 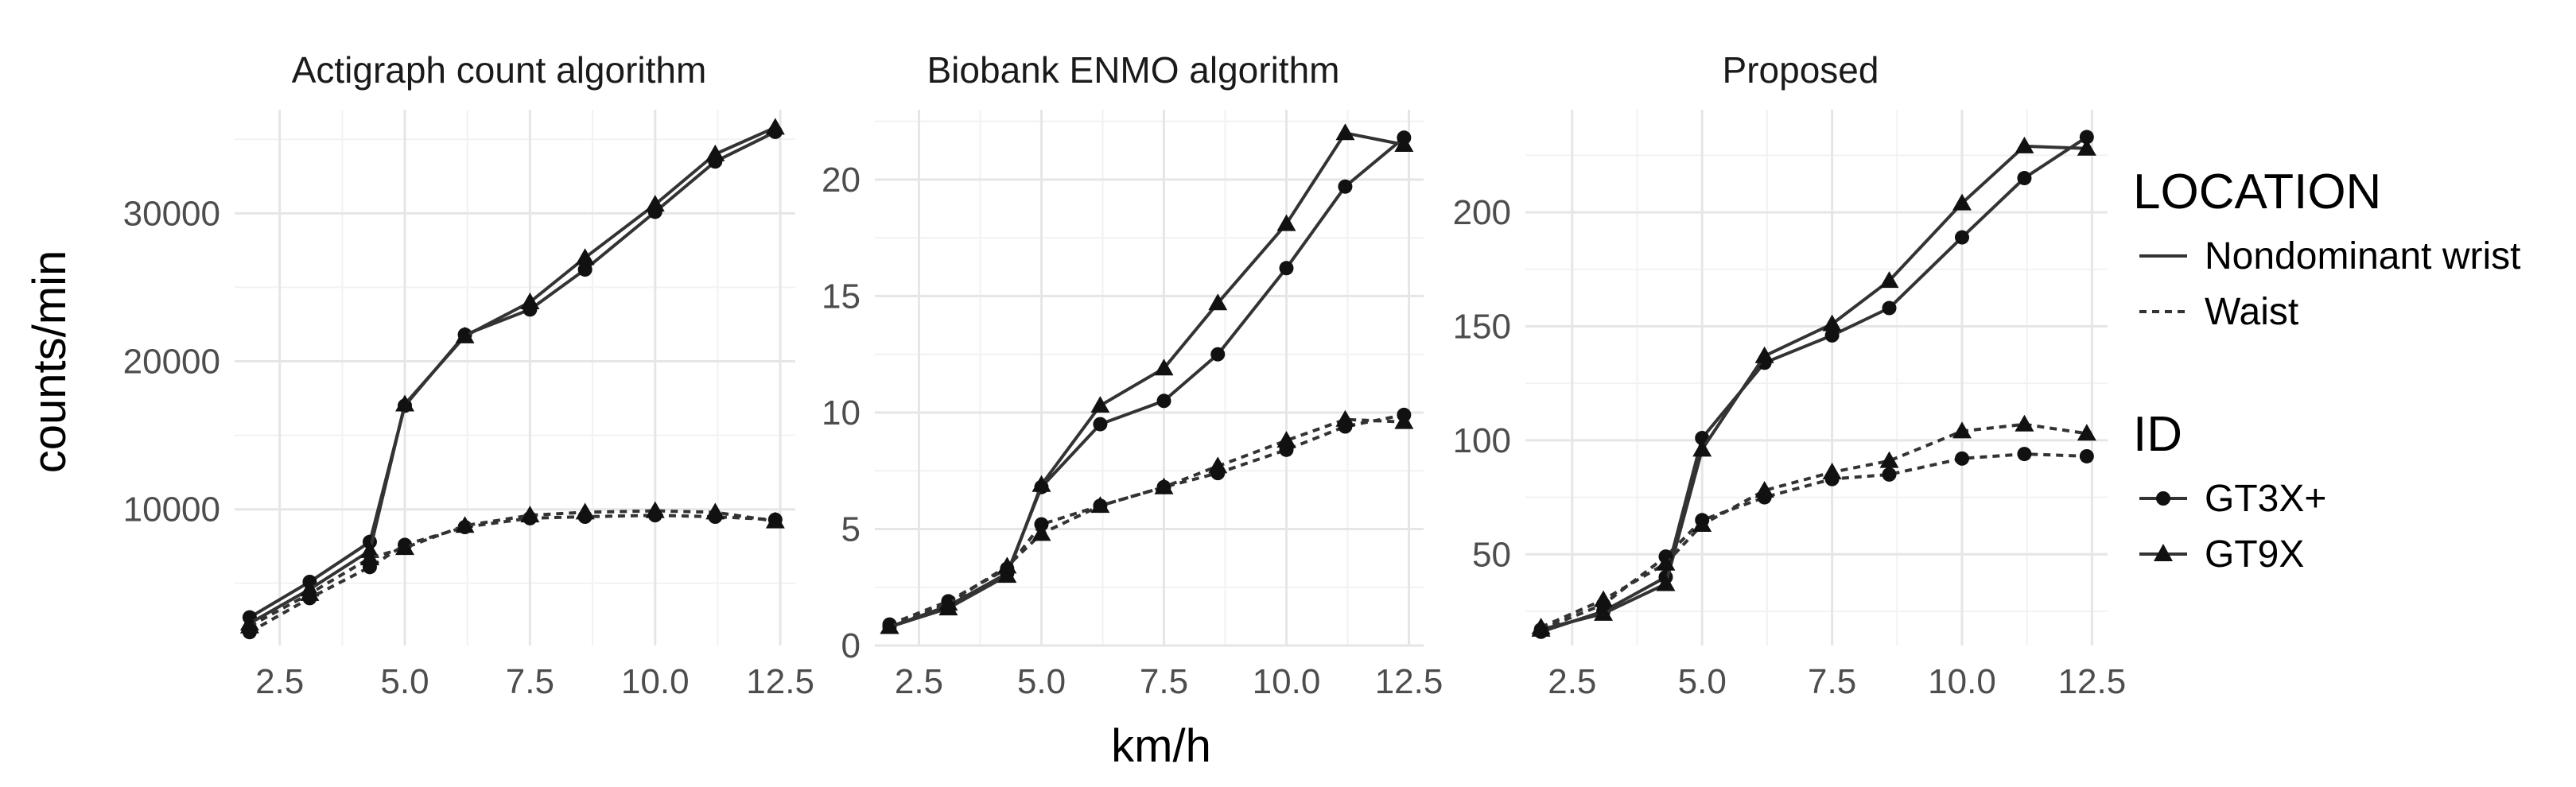 I want to click on x-tick-label: 7.5, so click(x=1164, y=681).